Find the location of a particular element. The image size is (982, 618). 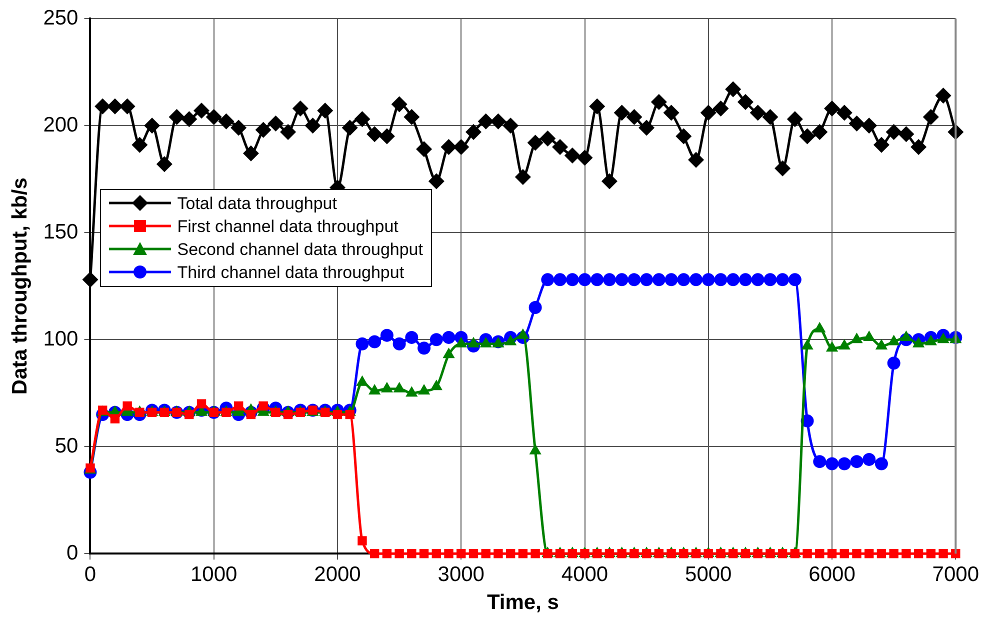

y-tick-label: 50 is located at coordinates (66, 446).